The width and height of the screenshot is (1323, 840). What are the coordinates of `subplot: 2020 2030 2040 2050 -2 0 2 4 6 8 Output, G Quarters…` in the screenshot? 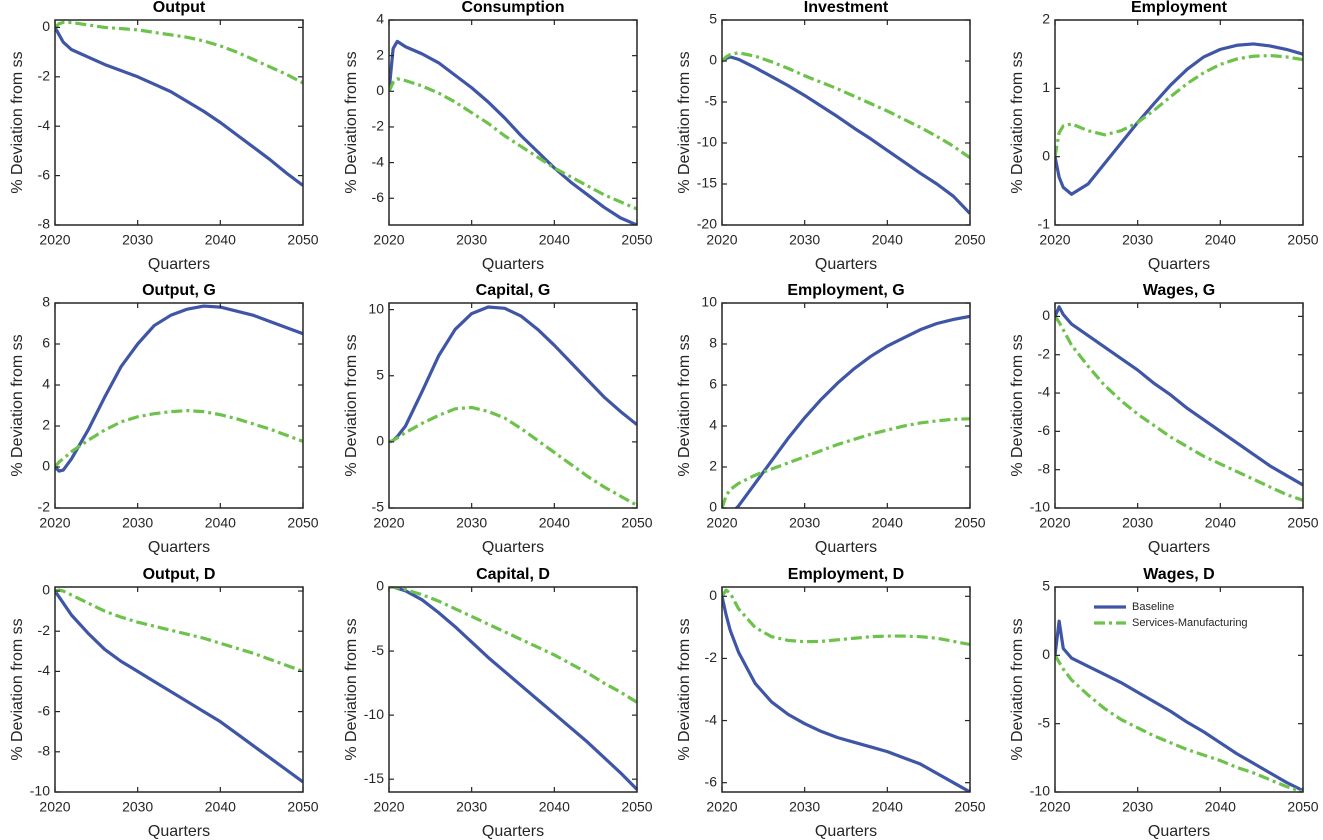 It's located at (164, 419).